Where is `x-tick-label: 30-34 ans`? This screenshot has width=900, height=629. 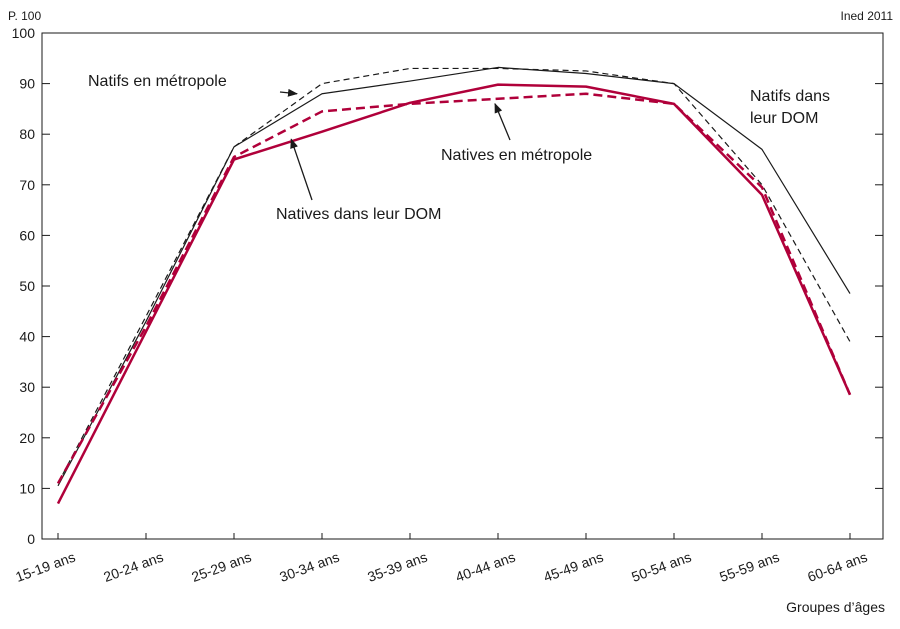
x-tick-label: 30-34 ans is located at coordinates (309, 567).